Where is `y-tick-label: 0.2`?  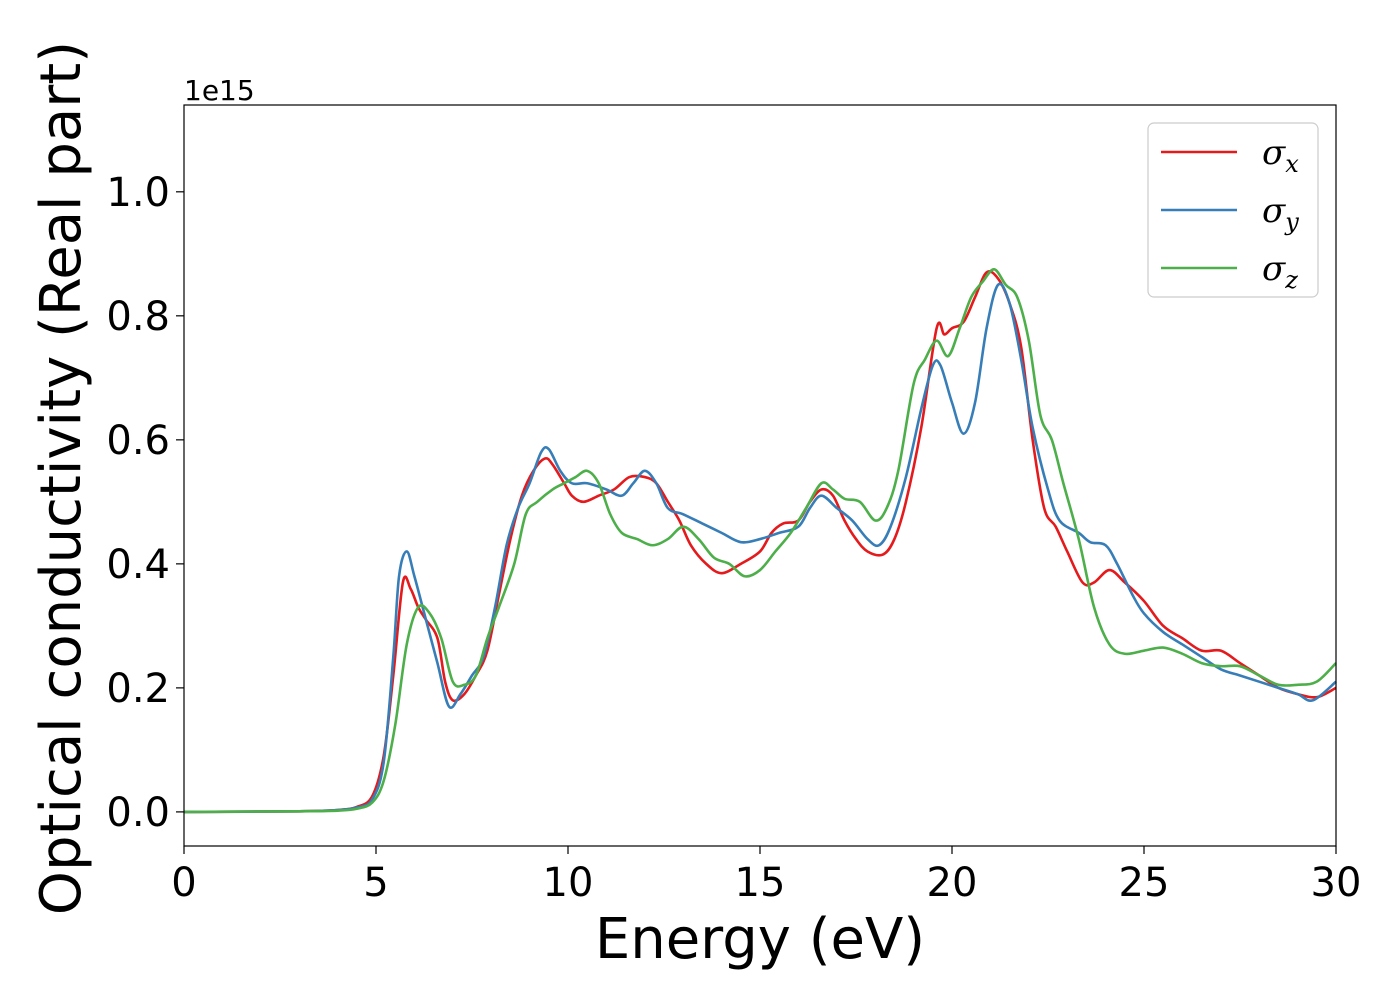 y-tick-label: 0.2 is located at coordinates (138, 689).